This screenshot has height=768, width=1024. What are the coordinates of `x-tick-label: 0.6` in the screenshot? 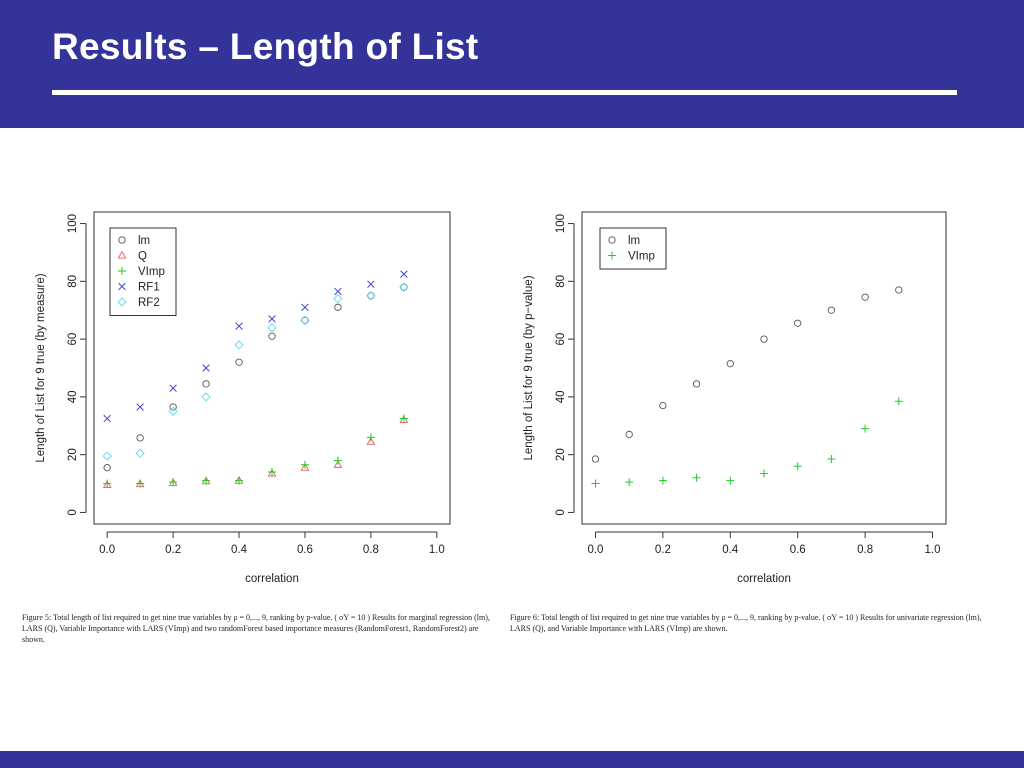 It's located at (305, 550).